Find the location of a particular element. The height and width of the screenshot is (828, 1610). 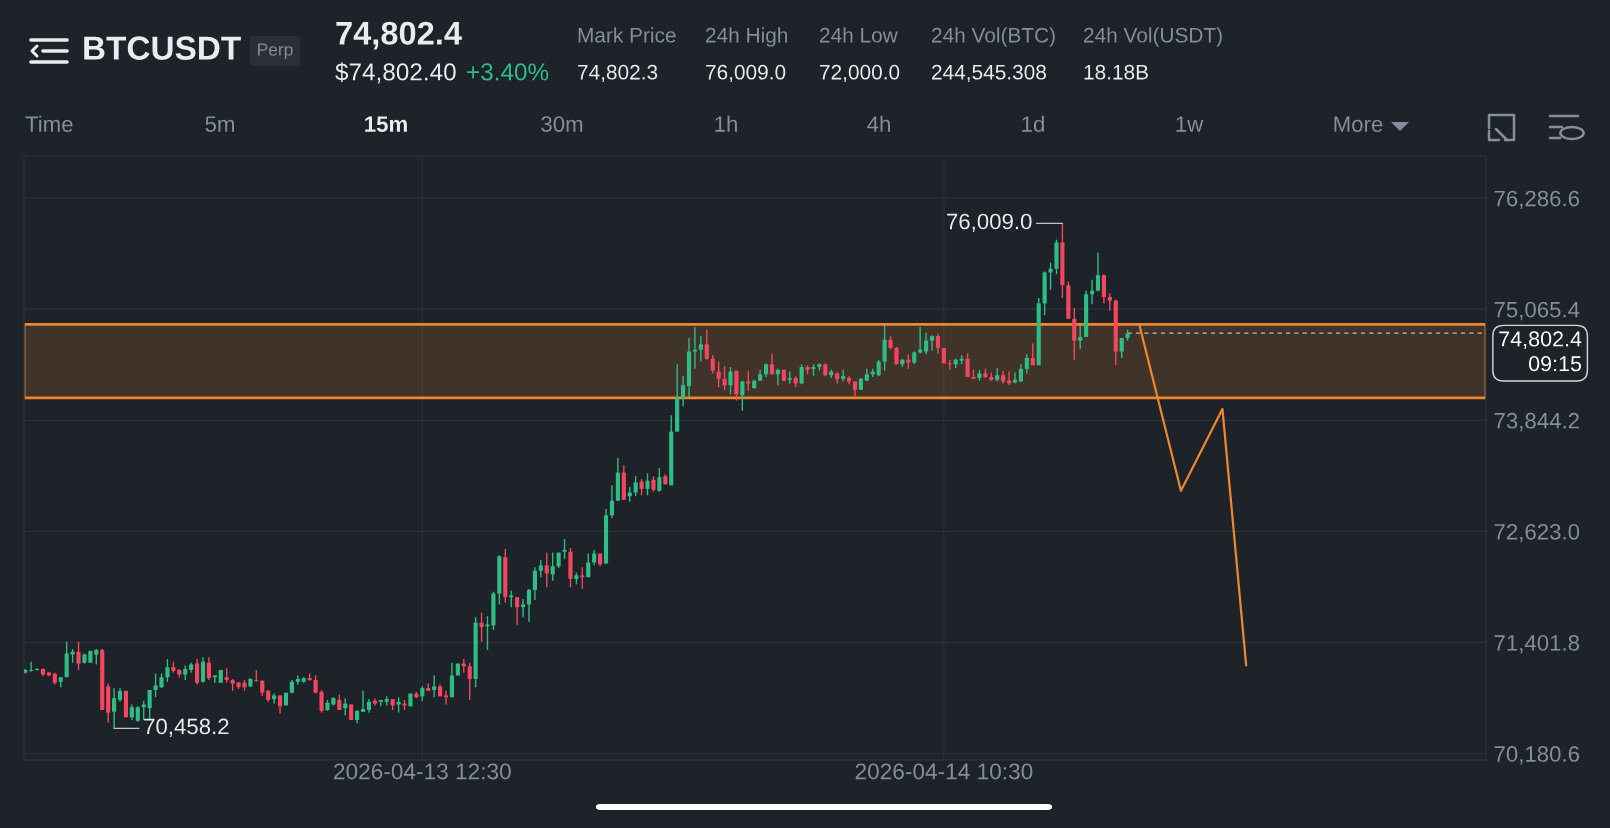

text: 24h Vol(USDT) is located at coordinates (1153, 37).